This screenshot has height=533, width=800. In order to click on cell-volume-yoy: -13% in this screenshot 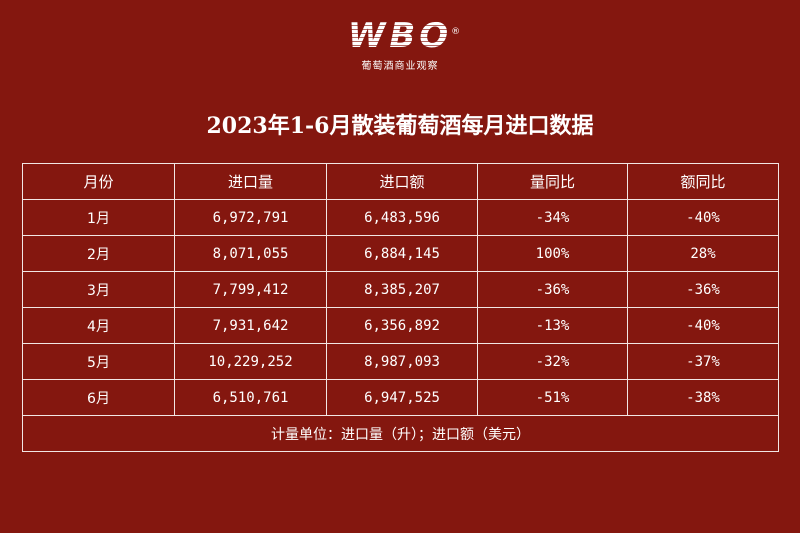, I will do `click(552, 325)`.